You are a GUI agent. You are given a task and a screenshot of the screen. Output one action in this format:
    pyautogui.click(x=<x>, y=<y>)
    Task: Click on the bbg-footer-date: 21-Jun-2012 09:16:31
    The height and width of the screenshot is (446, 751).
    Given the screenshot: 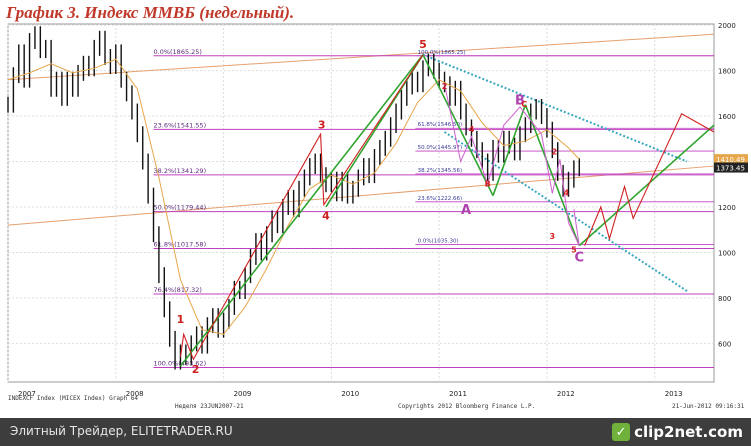 What is the action you would take?
    pyautogui.click(x=708, y=406)
    